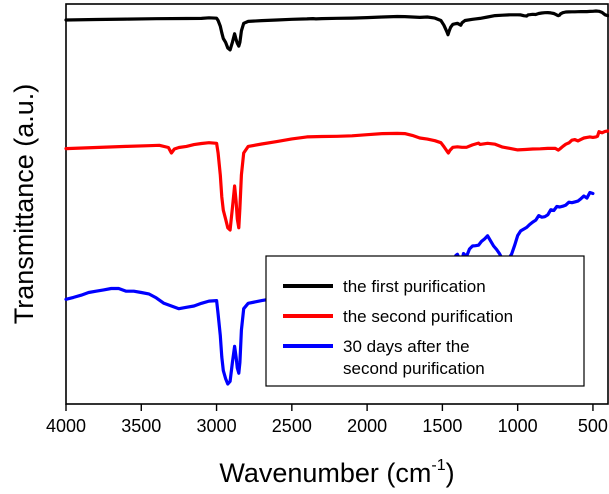  What do you see at coordinates (66, 426) in the screenshot?
I see `x-tick-label: 4000` at bounding box center [66, 426].